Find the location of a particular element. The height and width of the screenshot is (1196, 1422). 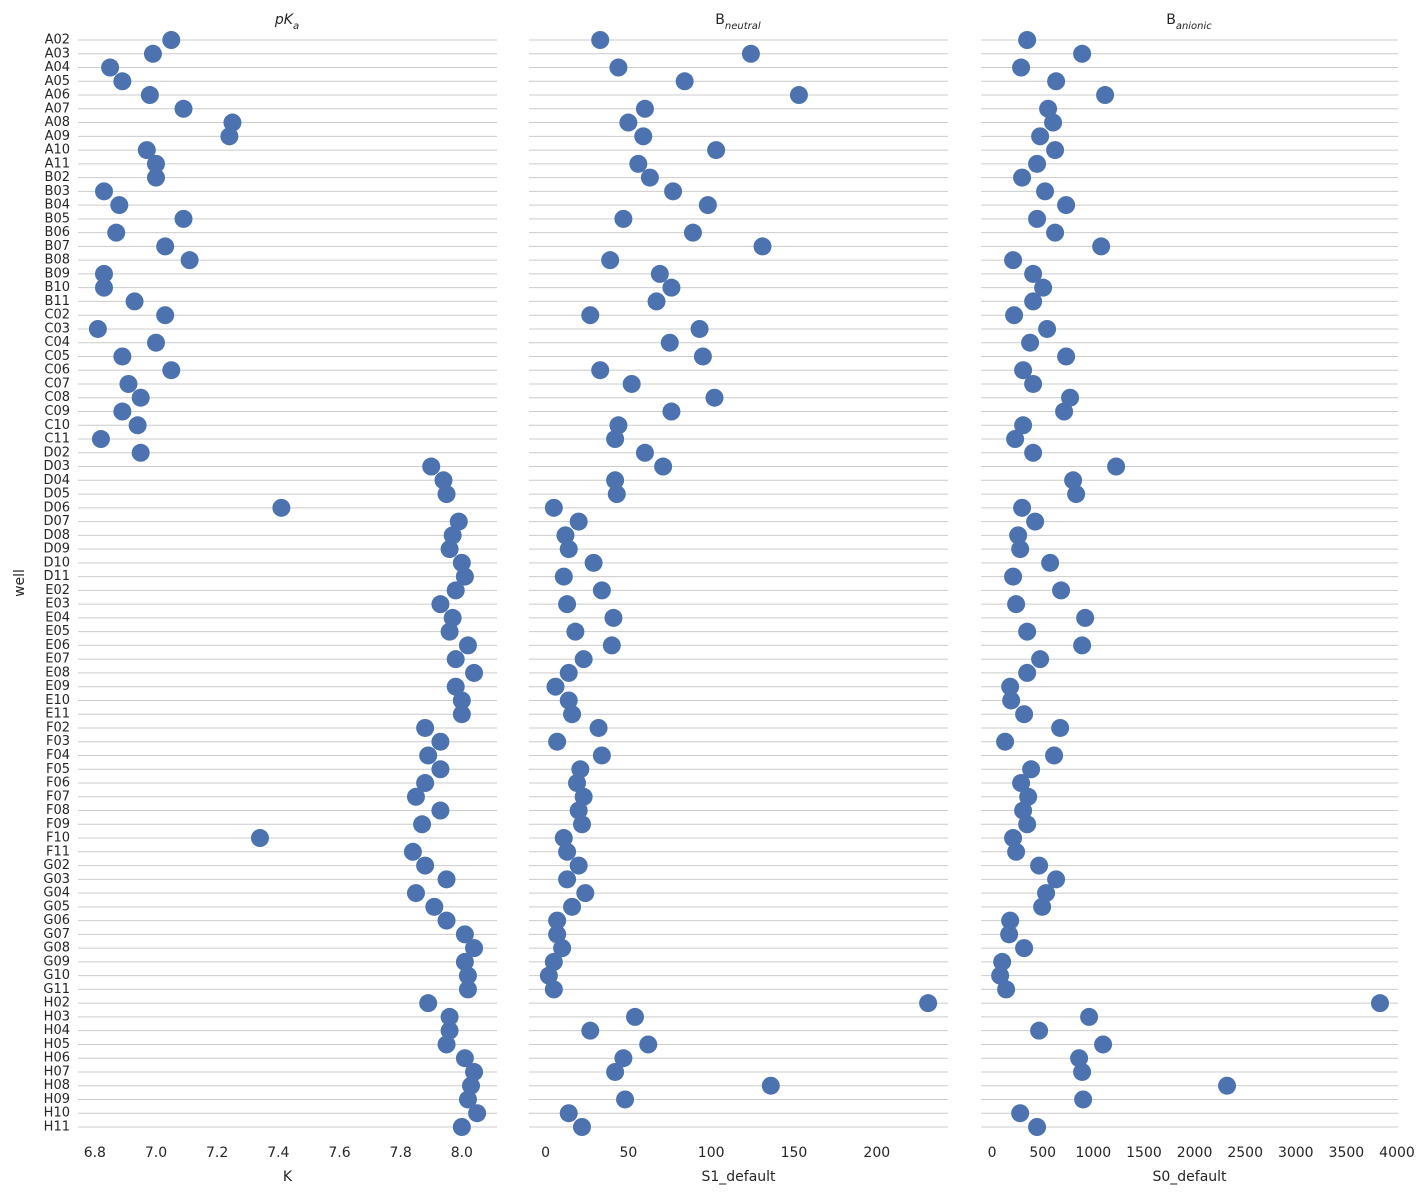

y-tick-label: H02 is located at coordinates (57, 1003).